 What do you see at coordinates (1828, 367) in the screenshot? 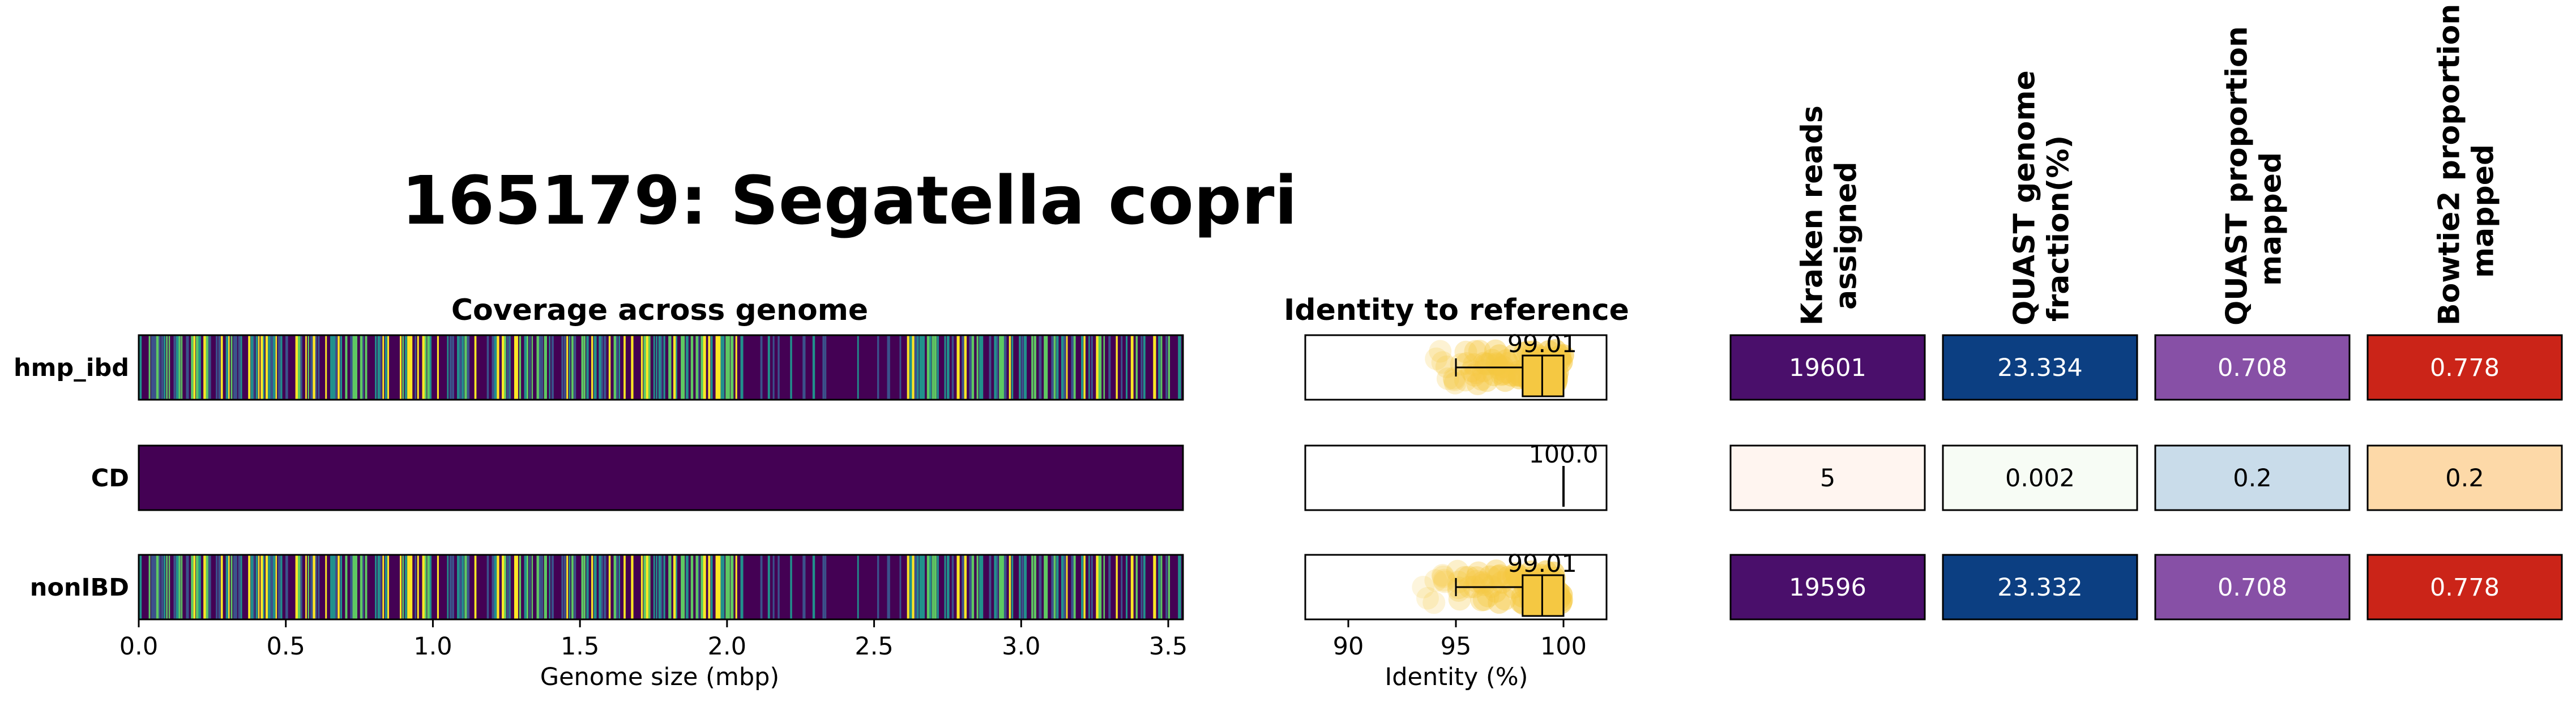
I see `metric-cell` at bounding box center [1828, 367].